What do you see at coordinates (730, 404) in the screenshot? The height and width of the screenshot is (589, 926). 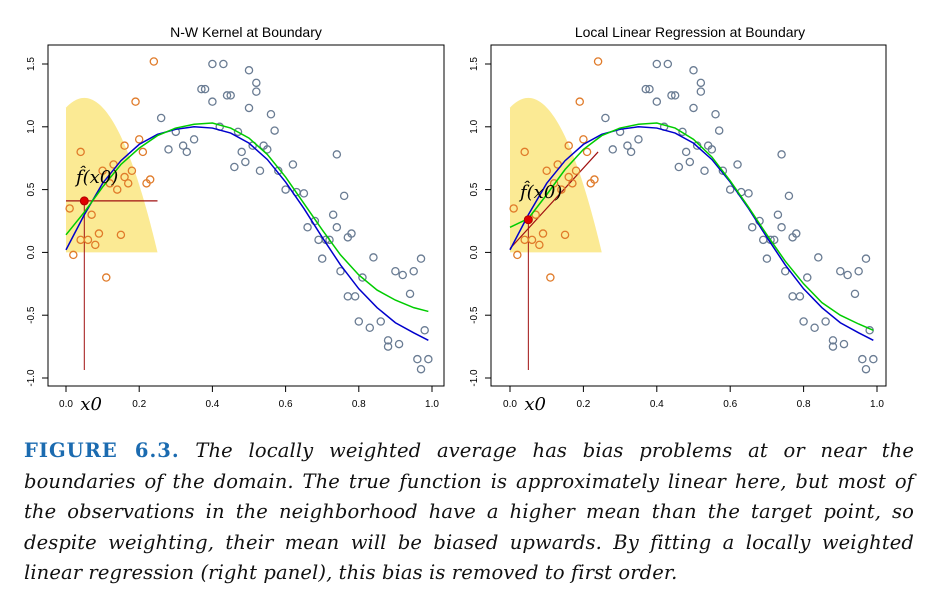 I see `x-tick-label: 0.6` at bounding box center [730, 404].